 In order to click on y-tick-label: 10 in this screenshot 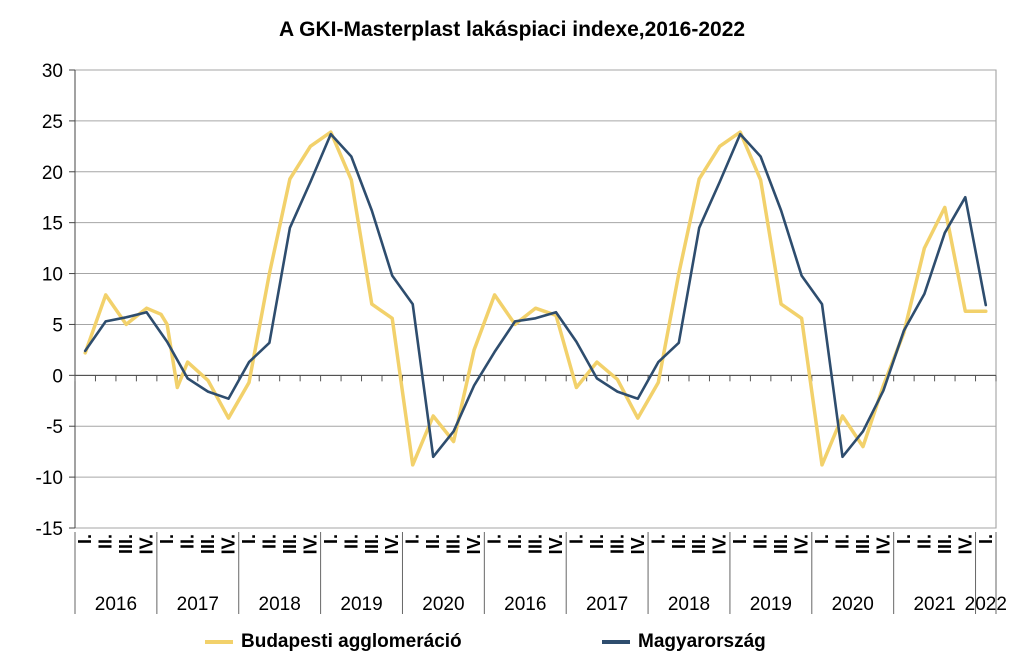, I will do `click(52, 275)`.